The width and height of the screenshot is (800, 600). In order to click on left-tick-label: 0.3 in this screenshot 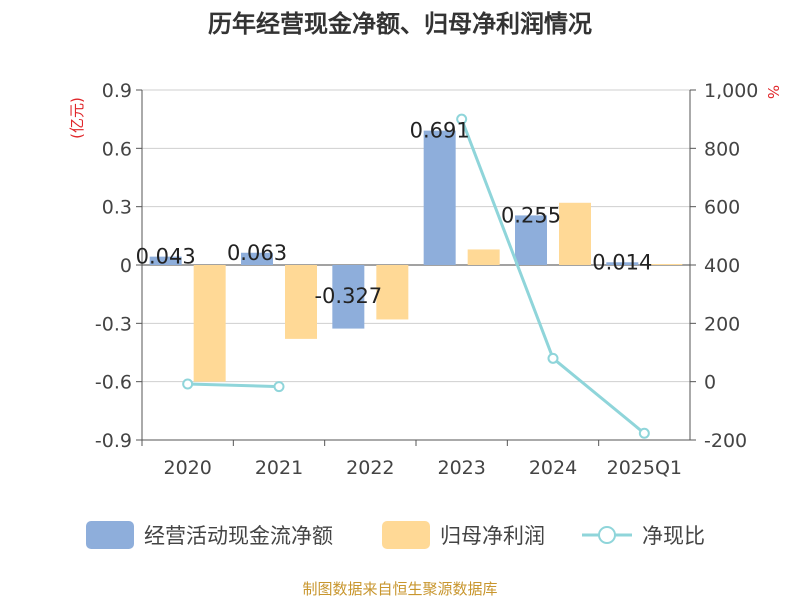, I will do `click(117, 208)`.